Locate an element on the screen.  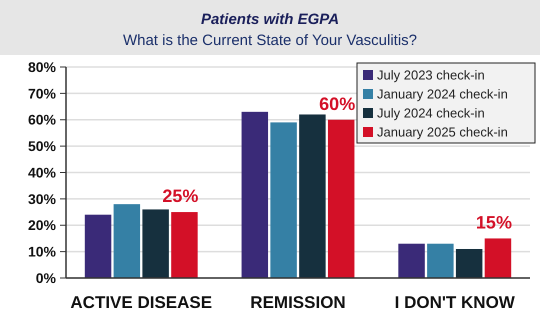
data-label: 60% is located at coordinates (337, 104).